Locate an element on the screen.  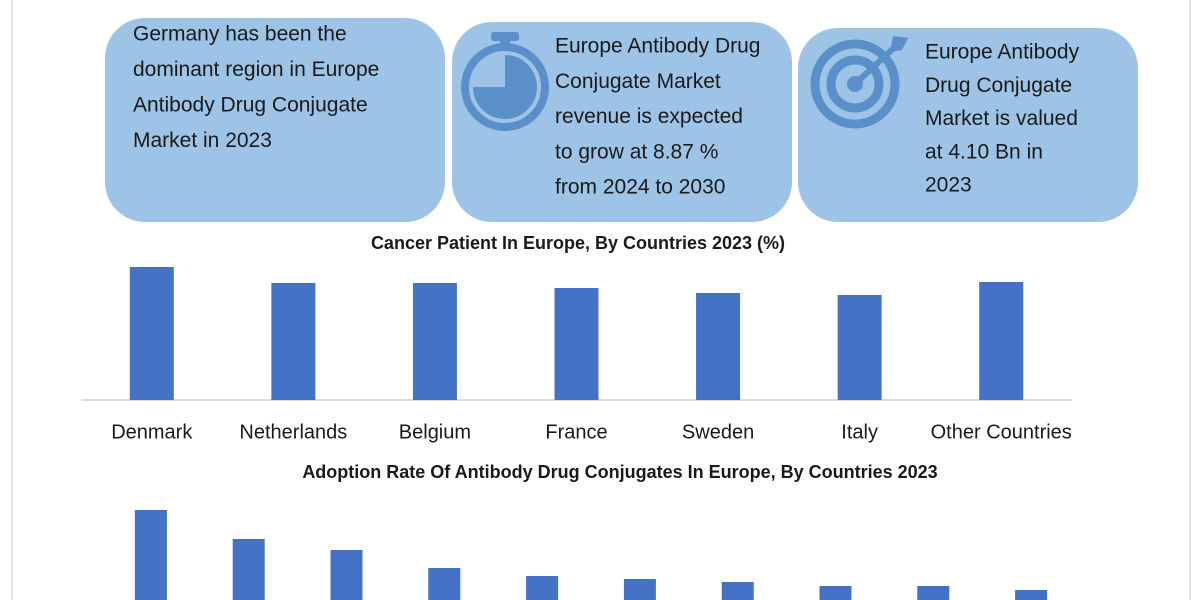
box-text: Market in 2023 is located at coordinates (202, 140).